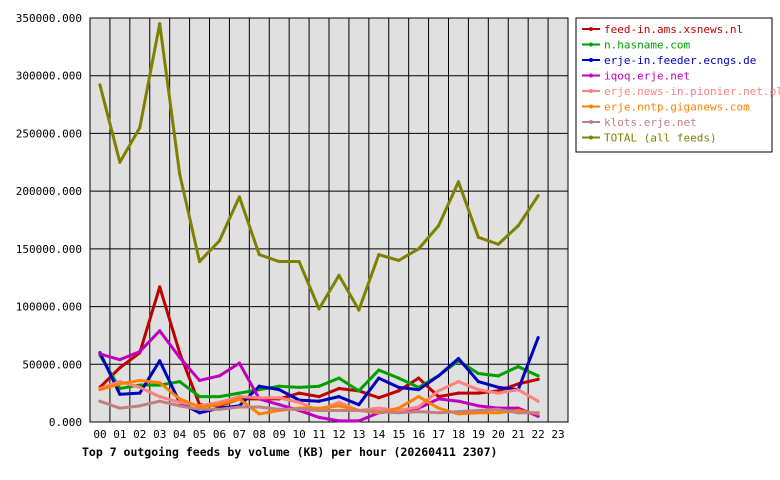 Image resolution: width=780 pixels, height=480 pixels. What do you see at coordinates (338, 434) in the screenshot?
I see `x-tick-label: 12` at bounding box center [338, 434].